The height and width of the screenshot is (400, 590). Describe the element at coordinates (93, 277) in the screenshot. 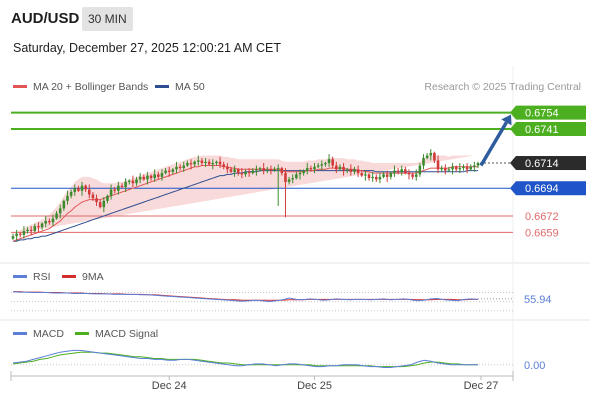

I see `legend-label-9ma: 9MA` at that location.